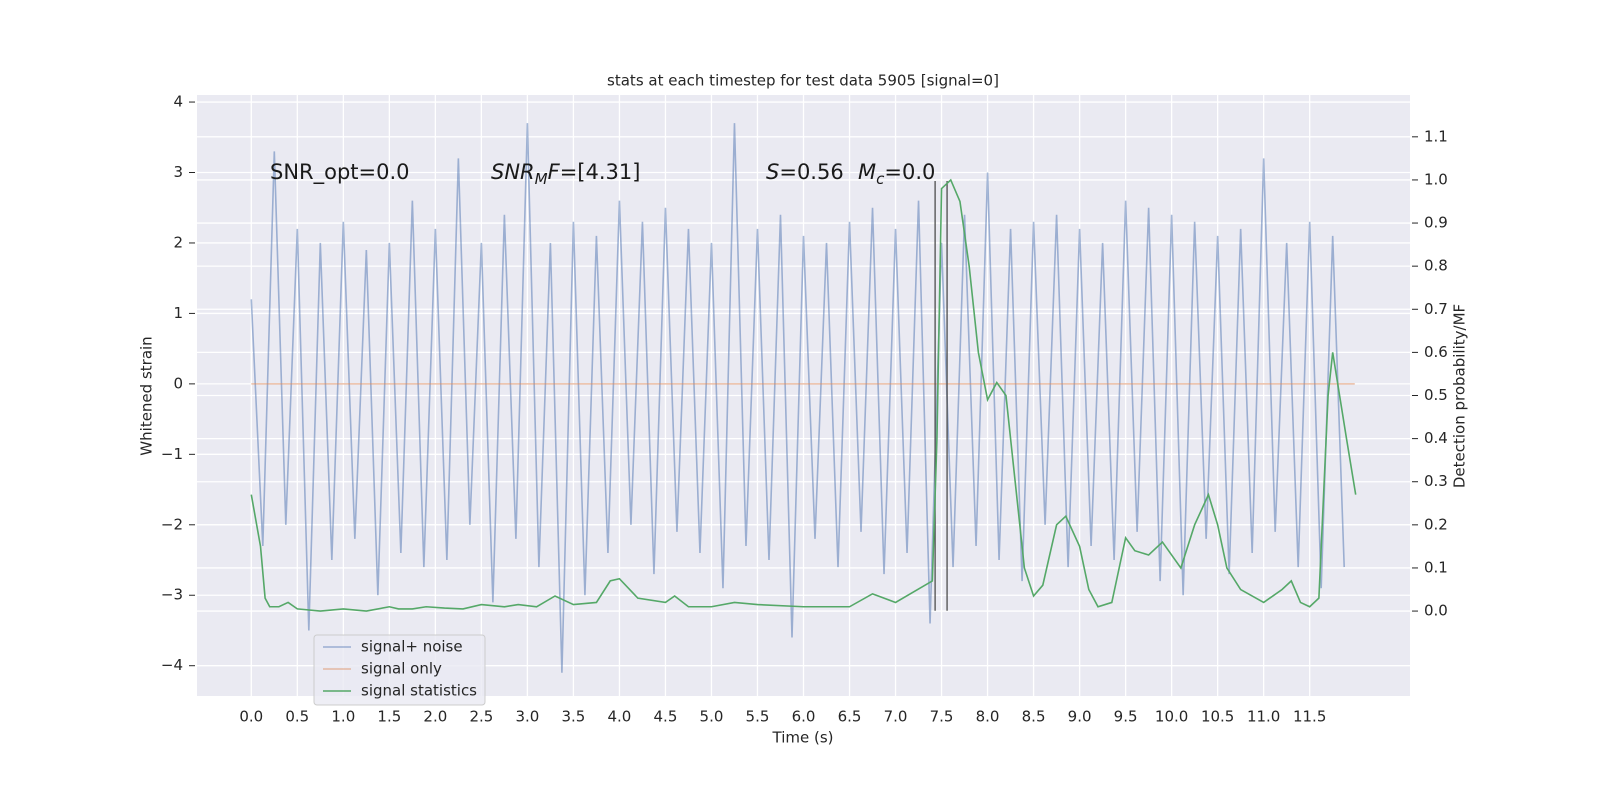 This screenshot has height=800, width=1600. What do you see at coordinates (942, 717) in the screenshot?
I see `x-tick-label: 7.5` at bounding box center [942, 717].